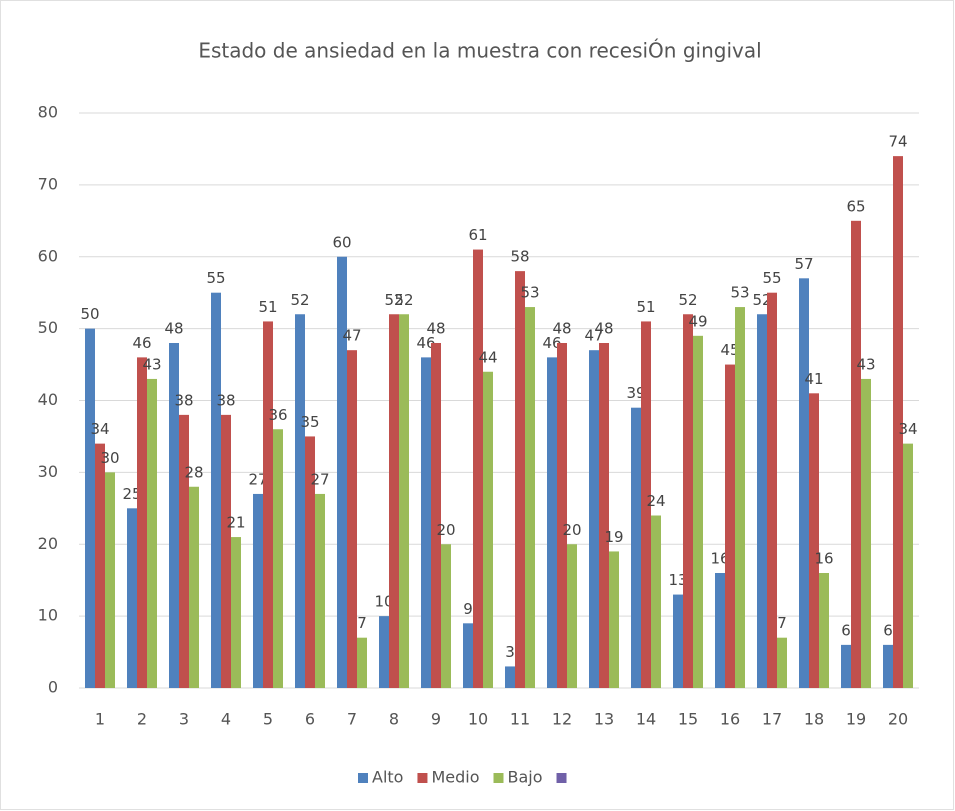 The image size is (955, 811). What do you see at coordinates (814, 719) in the screenshot?
I see `x-tick-label: 18` at bounding box center [814, 719].